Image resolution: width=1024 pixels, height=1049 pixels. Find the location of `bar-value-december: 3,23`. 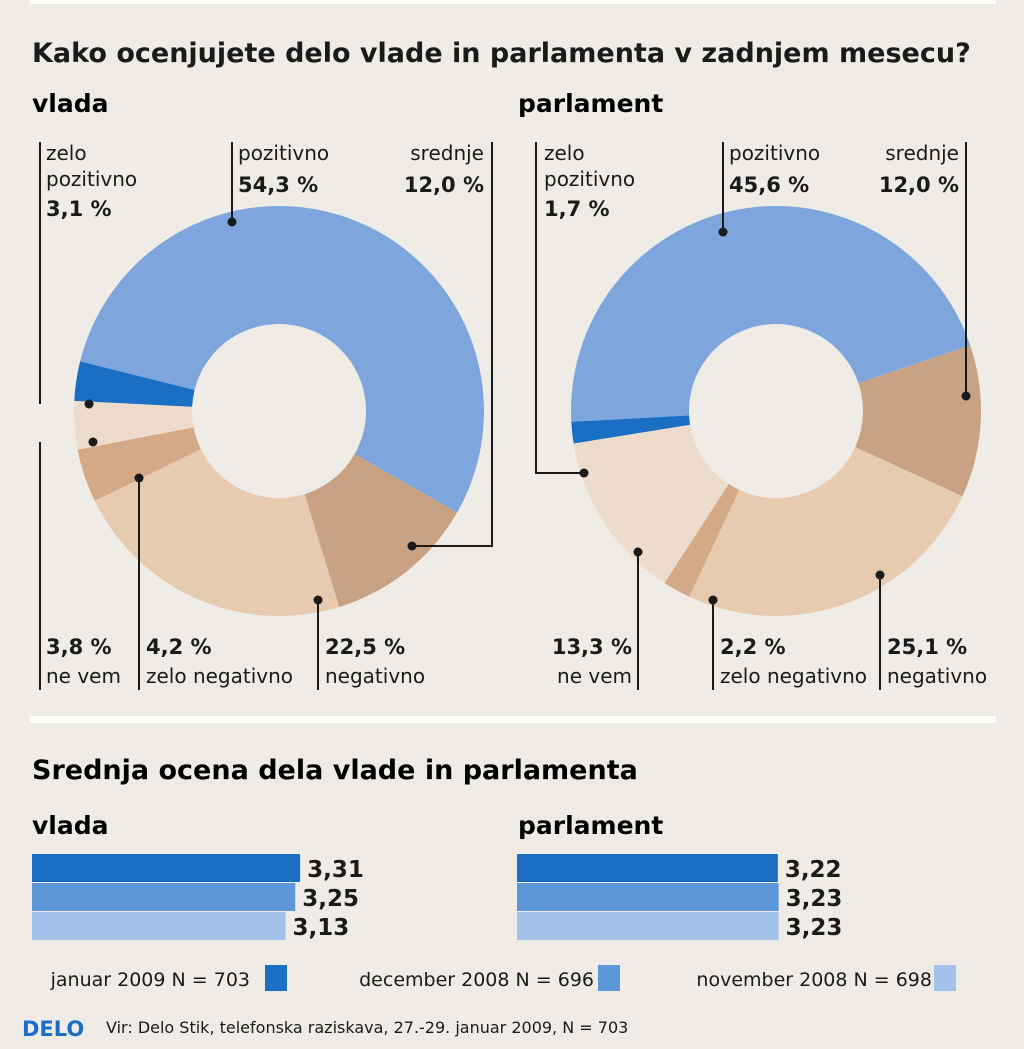

bar-value-december: 3,23 is located at coordinates (814, 899).